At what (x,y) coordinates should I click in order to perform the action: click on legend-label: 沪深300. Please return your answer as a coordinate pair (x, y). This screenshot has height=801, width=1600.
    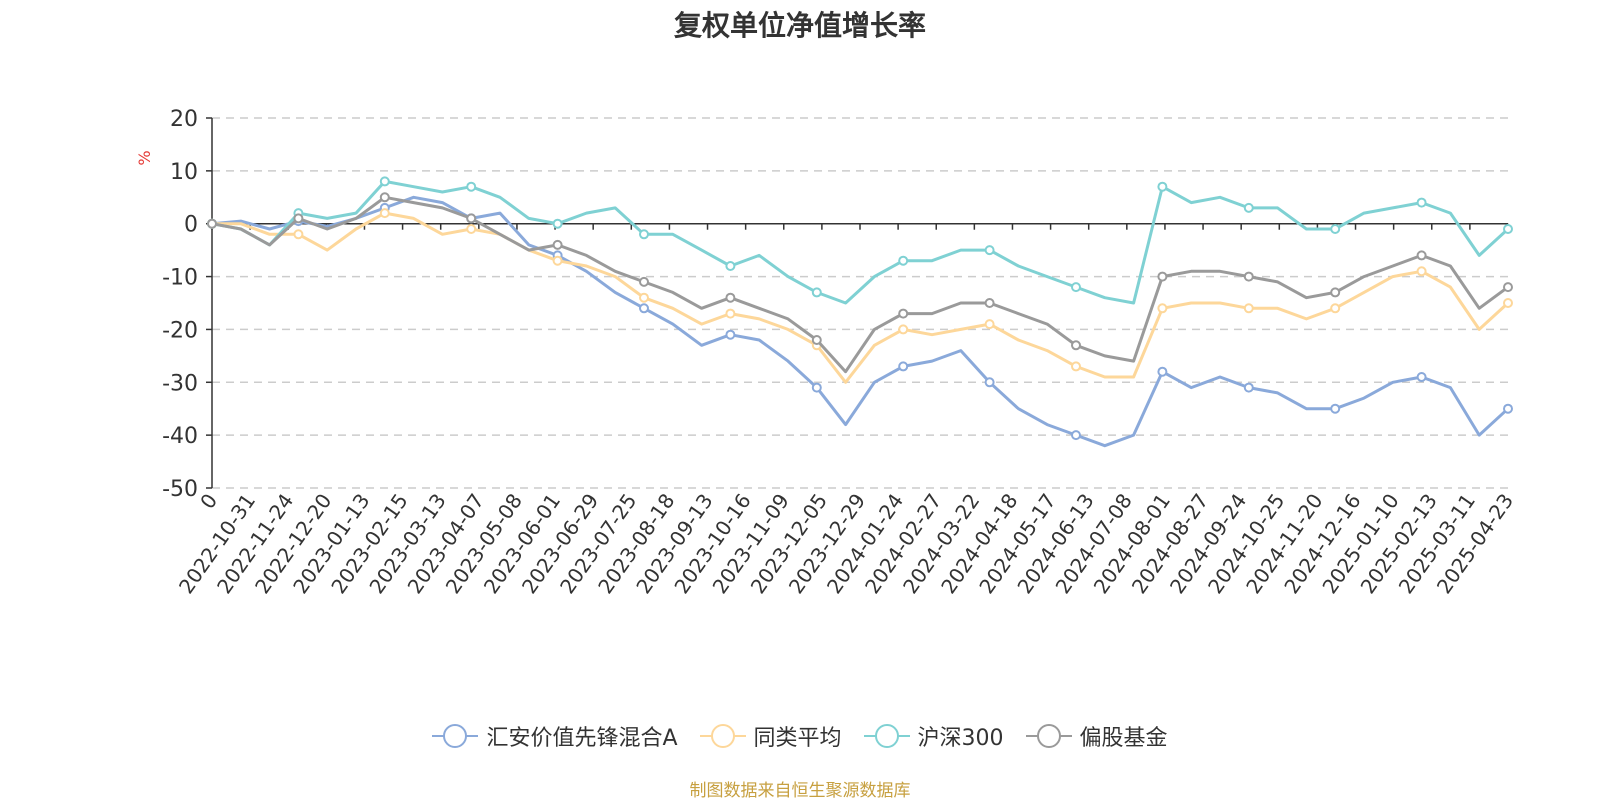
    Looking at the image, I should click on (960, 738).